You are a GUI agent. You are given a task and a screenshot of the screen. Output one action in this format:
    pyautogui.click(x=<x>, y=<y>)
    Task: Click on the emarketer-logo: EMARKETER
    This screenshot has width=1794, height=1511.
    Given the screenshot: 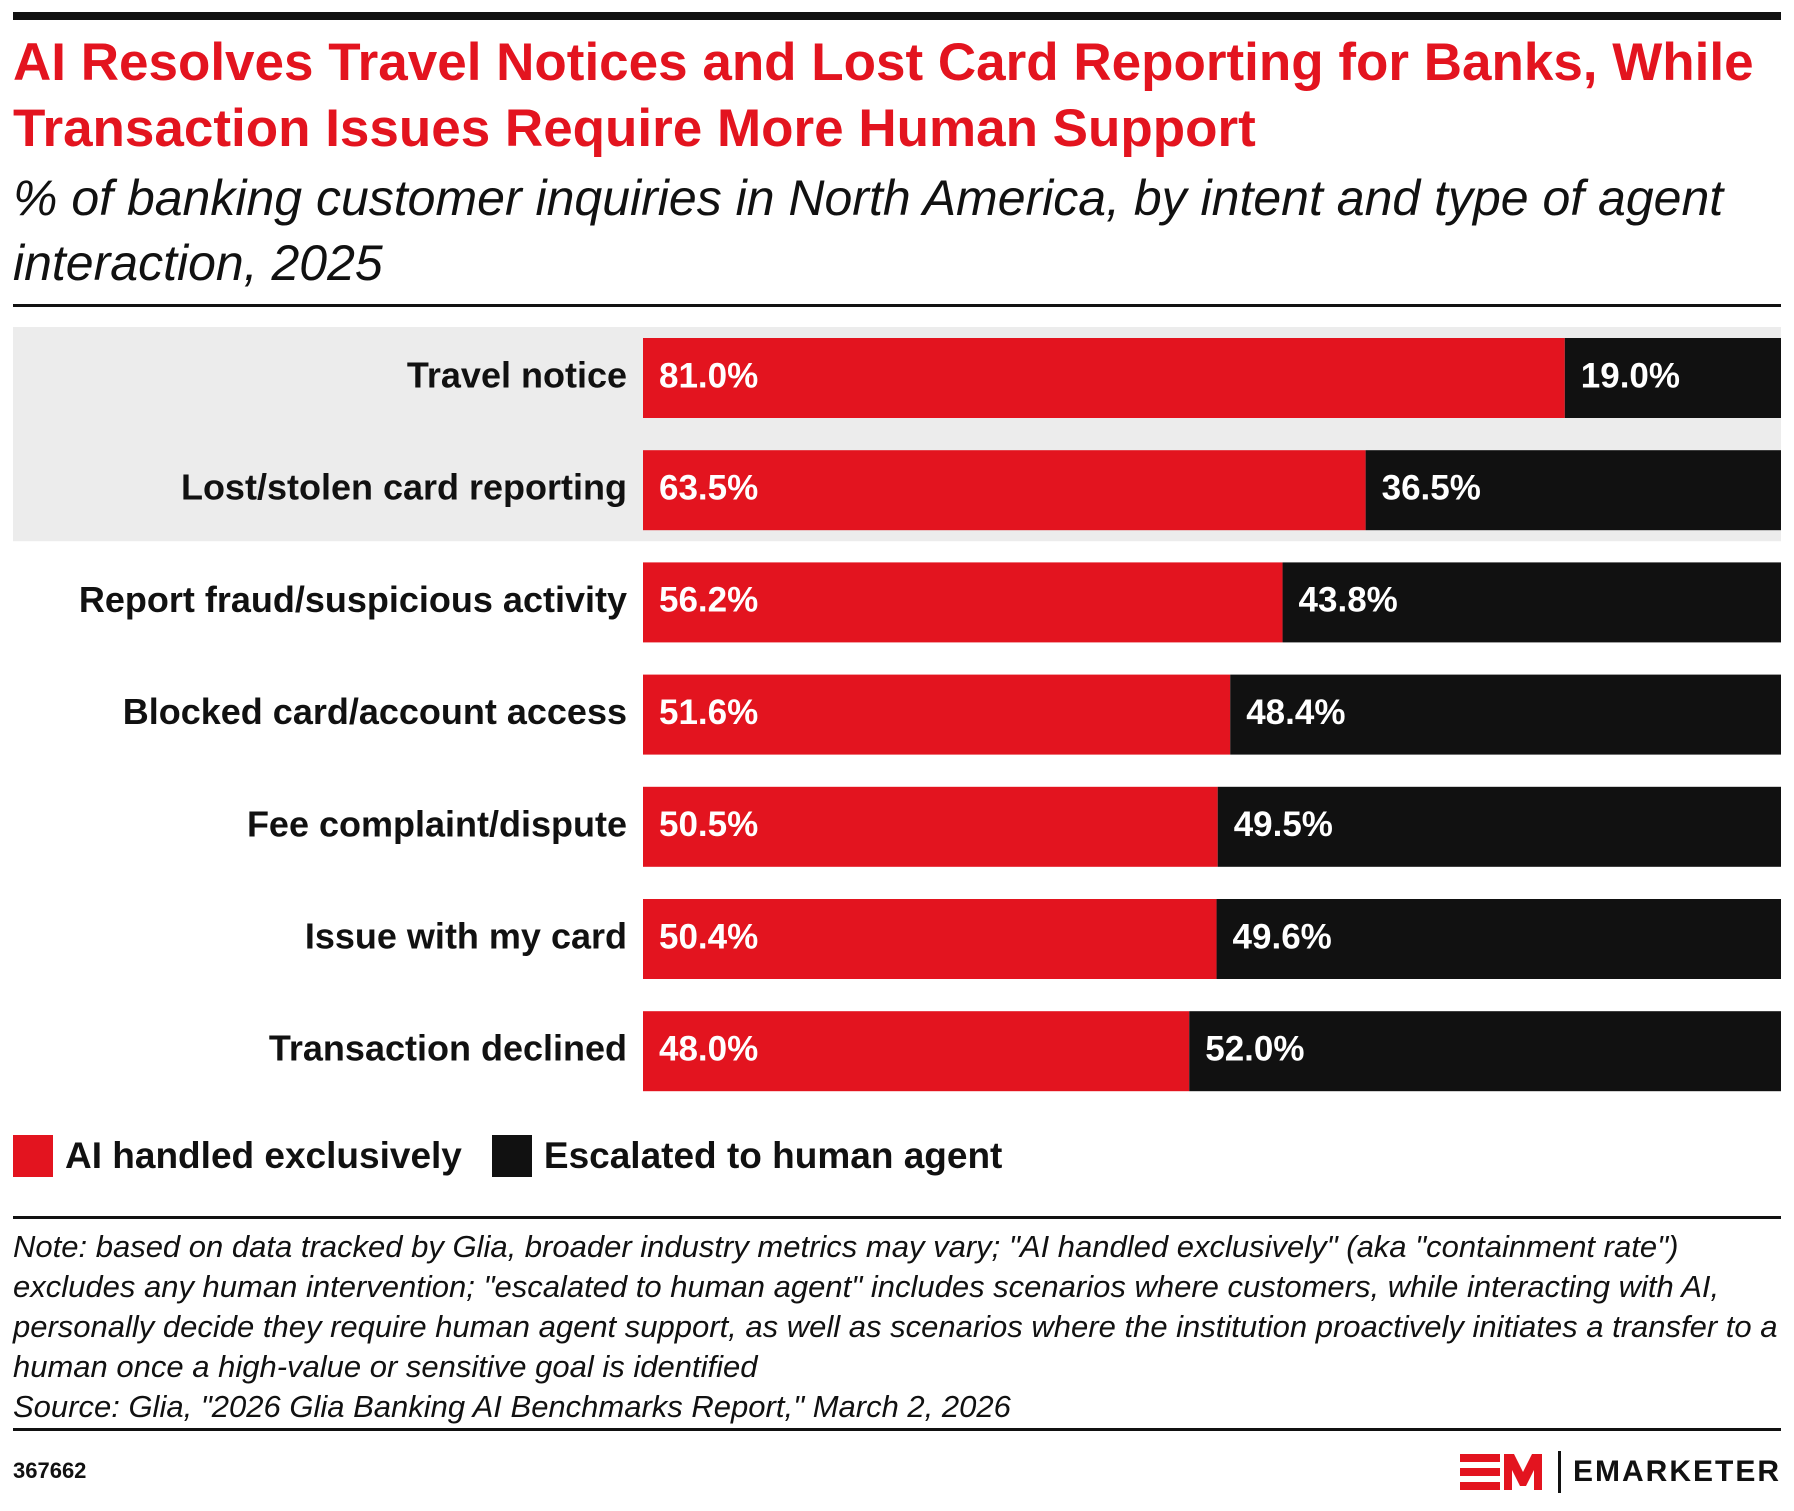 What is the action you would take?
    pyautogui.click(x=1620, y=1472)
    